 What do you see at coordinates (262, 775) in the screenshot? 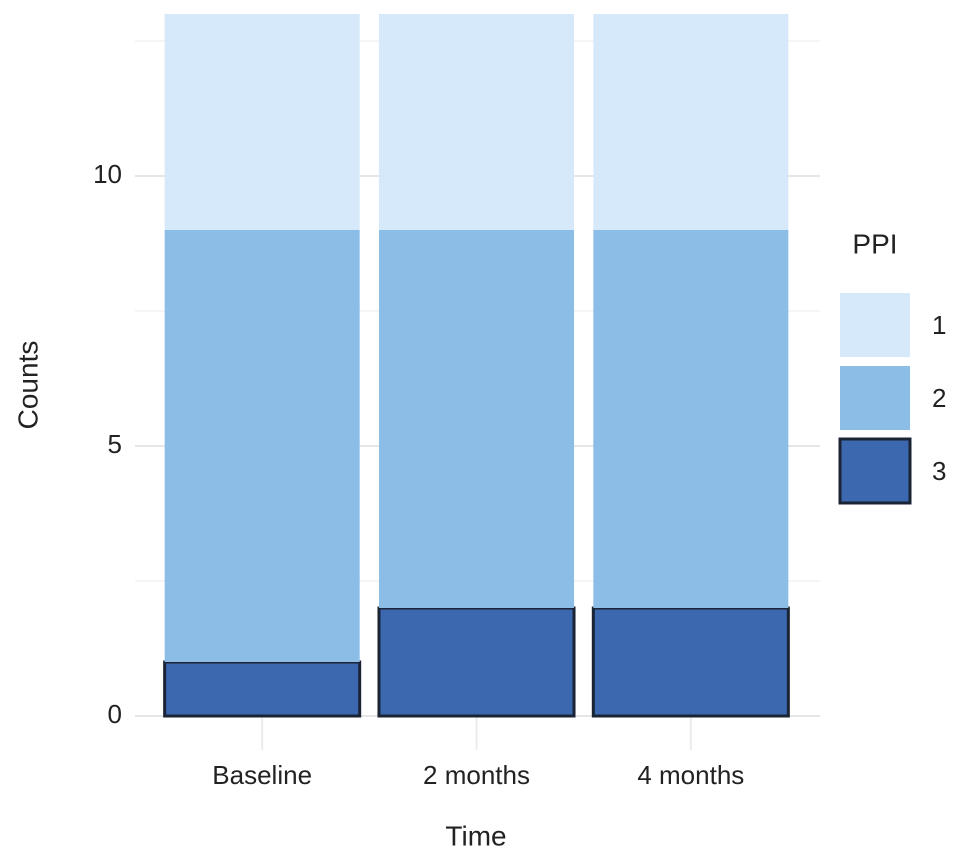
I see `x-tick-label: Baseline` at bounding box center [262, 775].